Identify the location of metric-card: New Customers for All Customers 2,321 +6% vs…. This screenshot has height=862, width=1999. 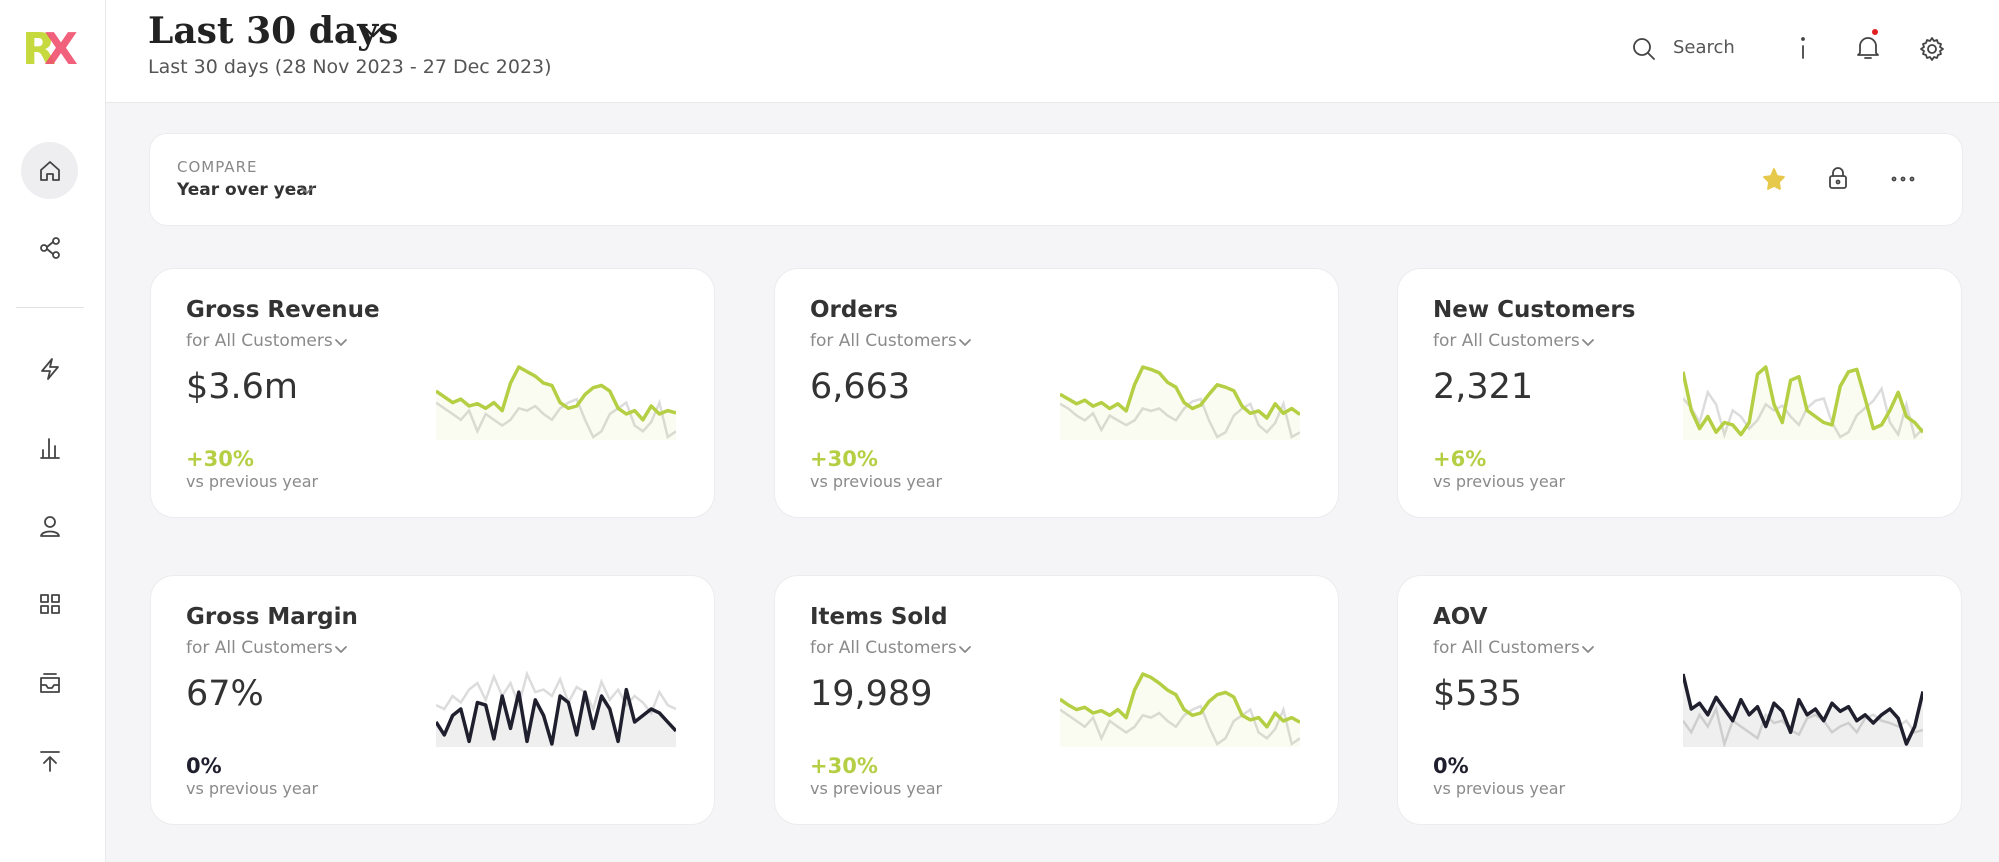
(1679, 393).